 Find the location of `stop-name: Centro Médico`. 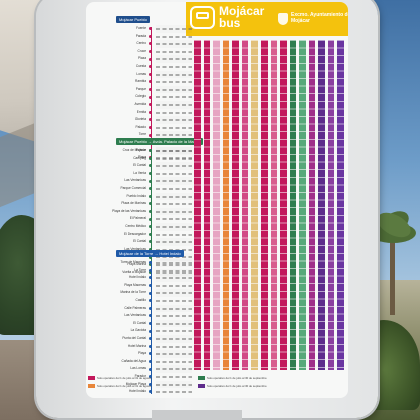

stop-name: Centro Médico is located at coordinates (120, 227).